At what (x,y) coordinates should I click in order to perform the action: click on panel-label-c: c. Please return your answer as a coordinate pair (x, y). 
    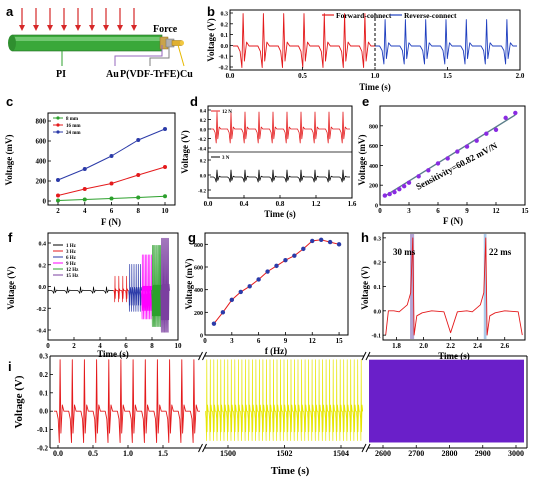
    Looking at the image, I should click on (9, 101).